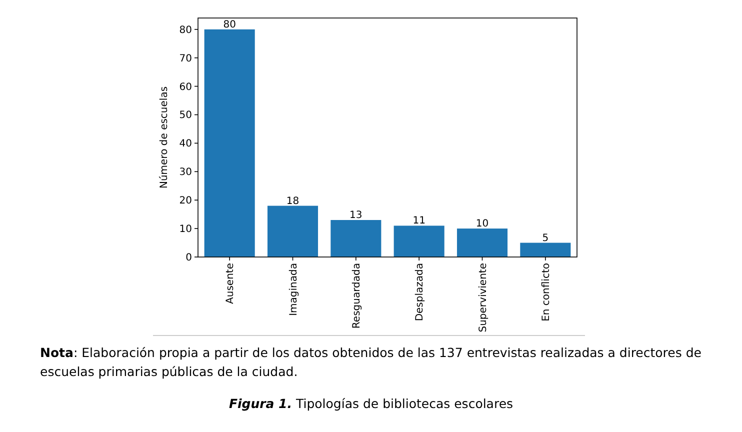 The image size is (742, 432). I want to click on text: Figura 1. Tipologías de bibliotecas escolares, so click(371, 403).